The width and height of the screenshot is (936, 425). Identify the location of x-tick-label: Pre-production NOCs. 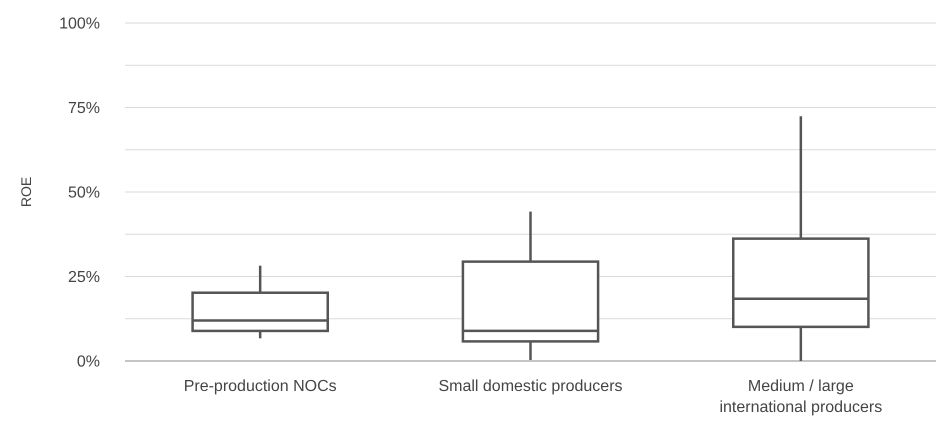
(260, 386).